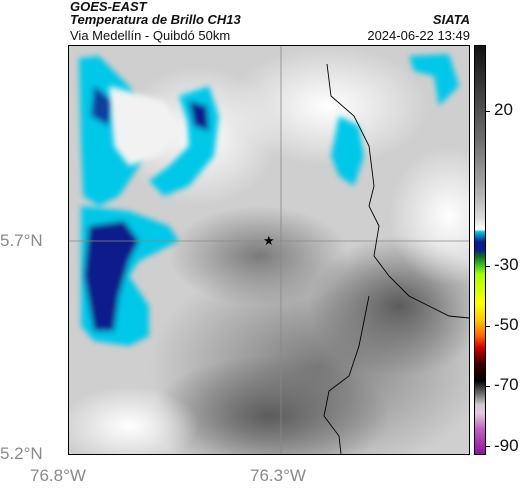  I want to click on colorbar-label: -90, so click(506, 445).